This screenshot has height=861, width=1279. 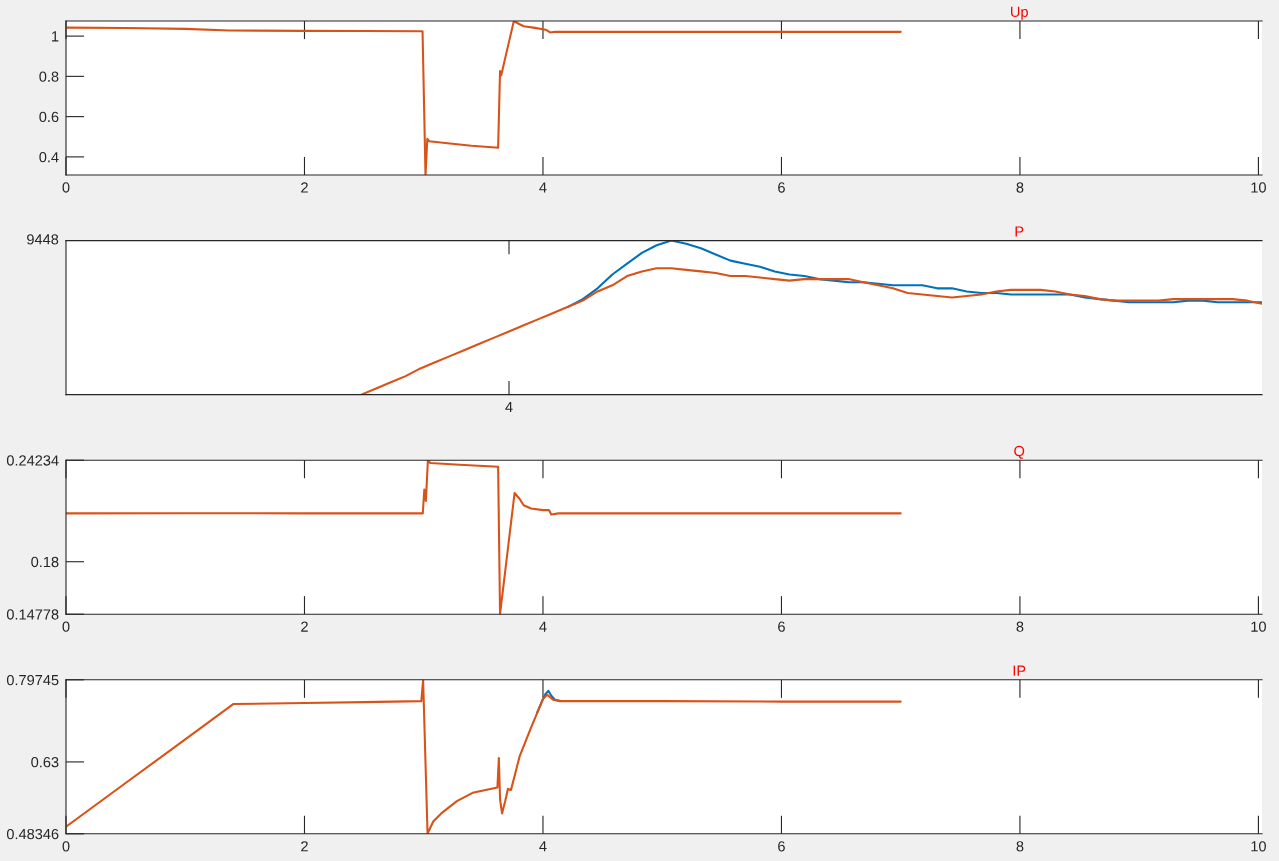 What do you see at coordinates (1019, 231) in the screenshot?
I see `chart-title: P` at bounding box center [1019, 231].